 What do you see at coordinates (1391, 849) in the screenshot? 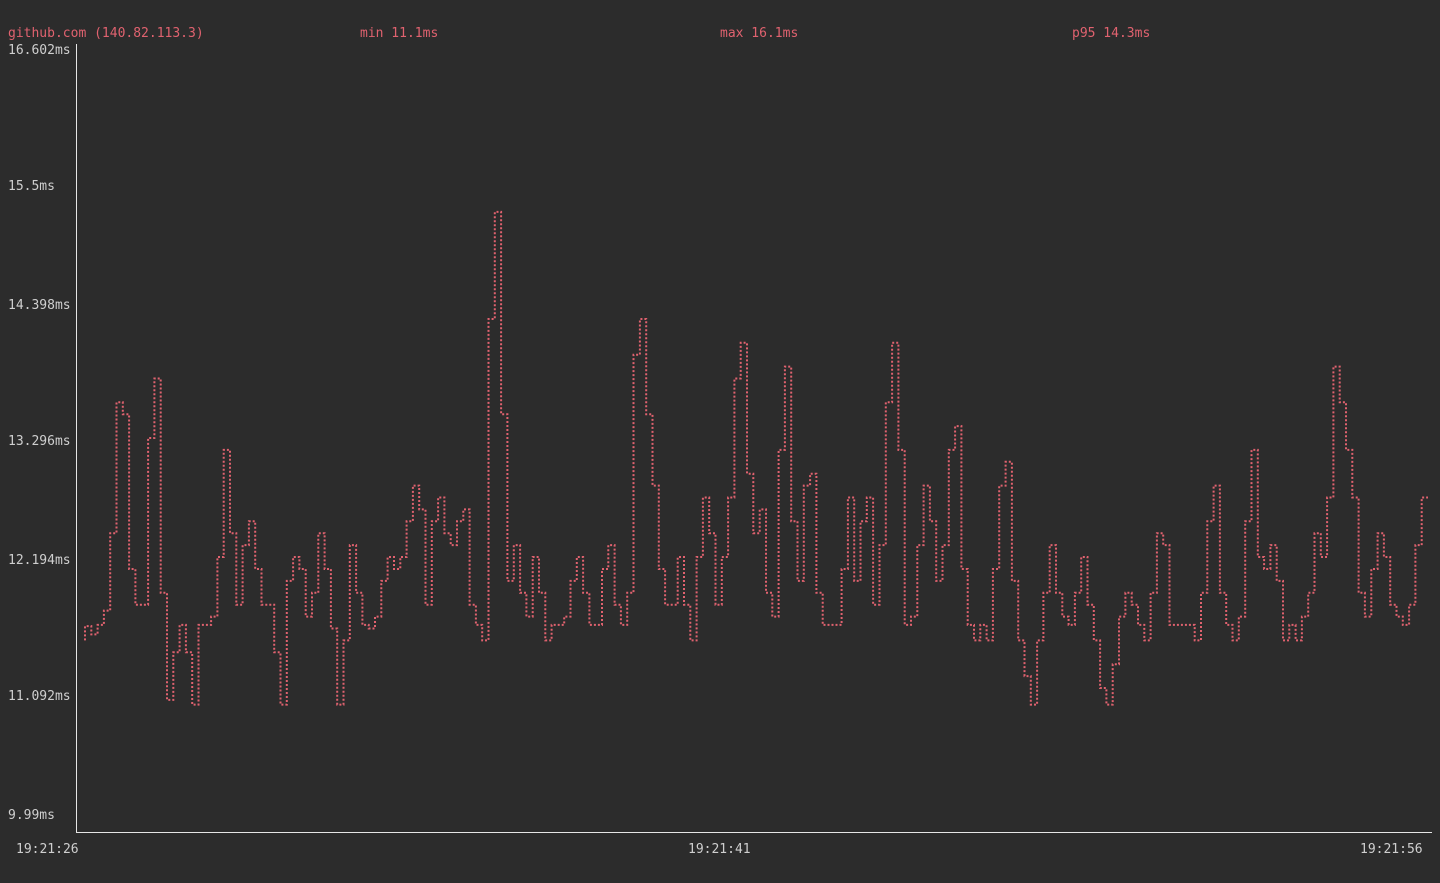
I see `x-tick-label: 19:21:56` at bounding box center [1391, 849].